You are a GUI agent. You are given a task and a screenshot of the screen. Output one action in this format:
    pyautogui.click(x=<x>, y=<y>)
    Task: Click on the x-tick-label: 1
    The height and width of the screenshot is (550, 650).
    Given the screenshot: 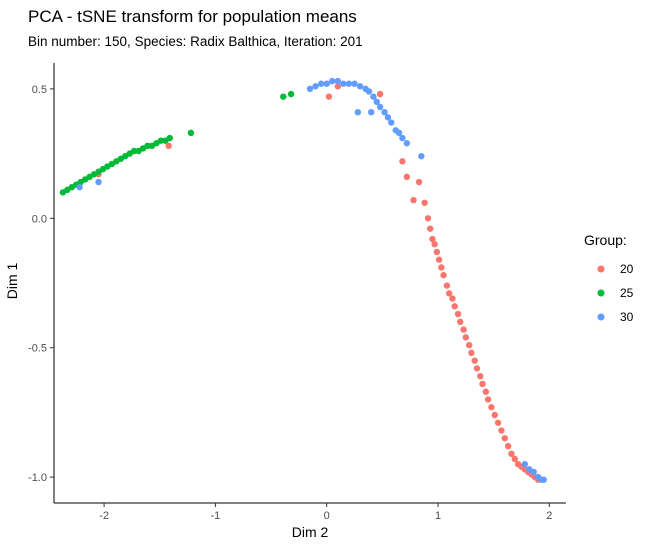 What is the action you would take?
    pyautogui.click(x=438, y=516)
    